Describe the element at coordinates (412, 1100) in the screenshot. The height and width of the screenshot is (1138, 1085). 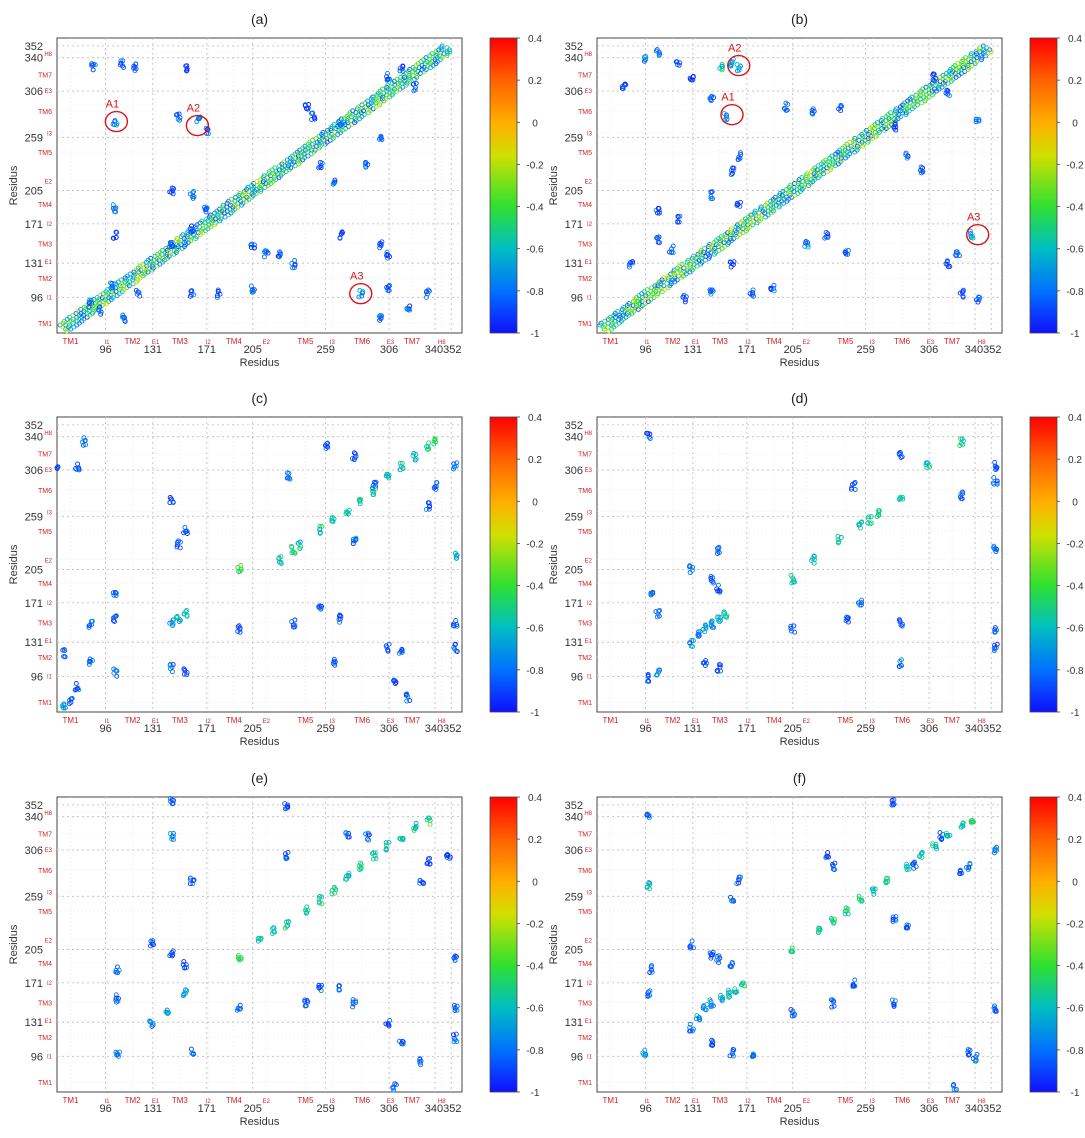
I see `segment-label-x: TM7` at that location.